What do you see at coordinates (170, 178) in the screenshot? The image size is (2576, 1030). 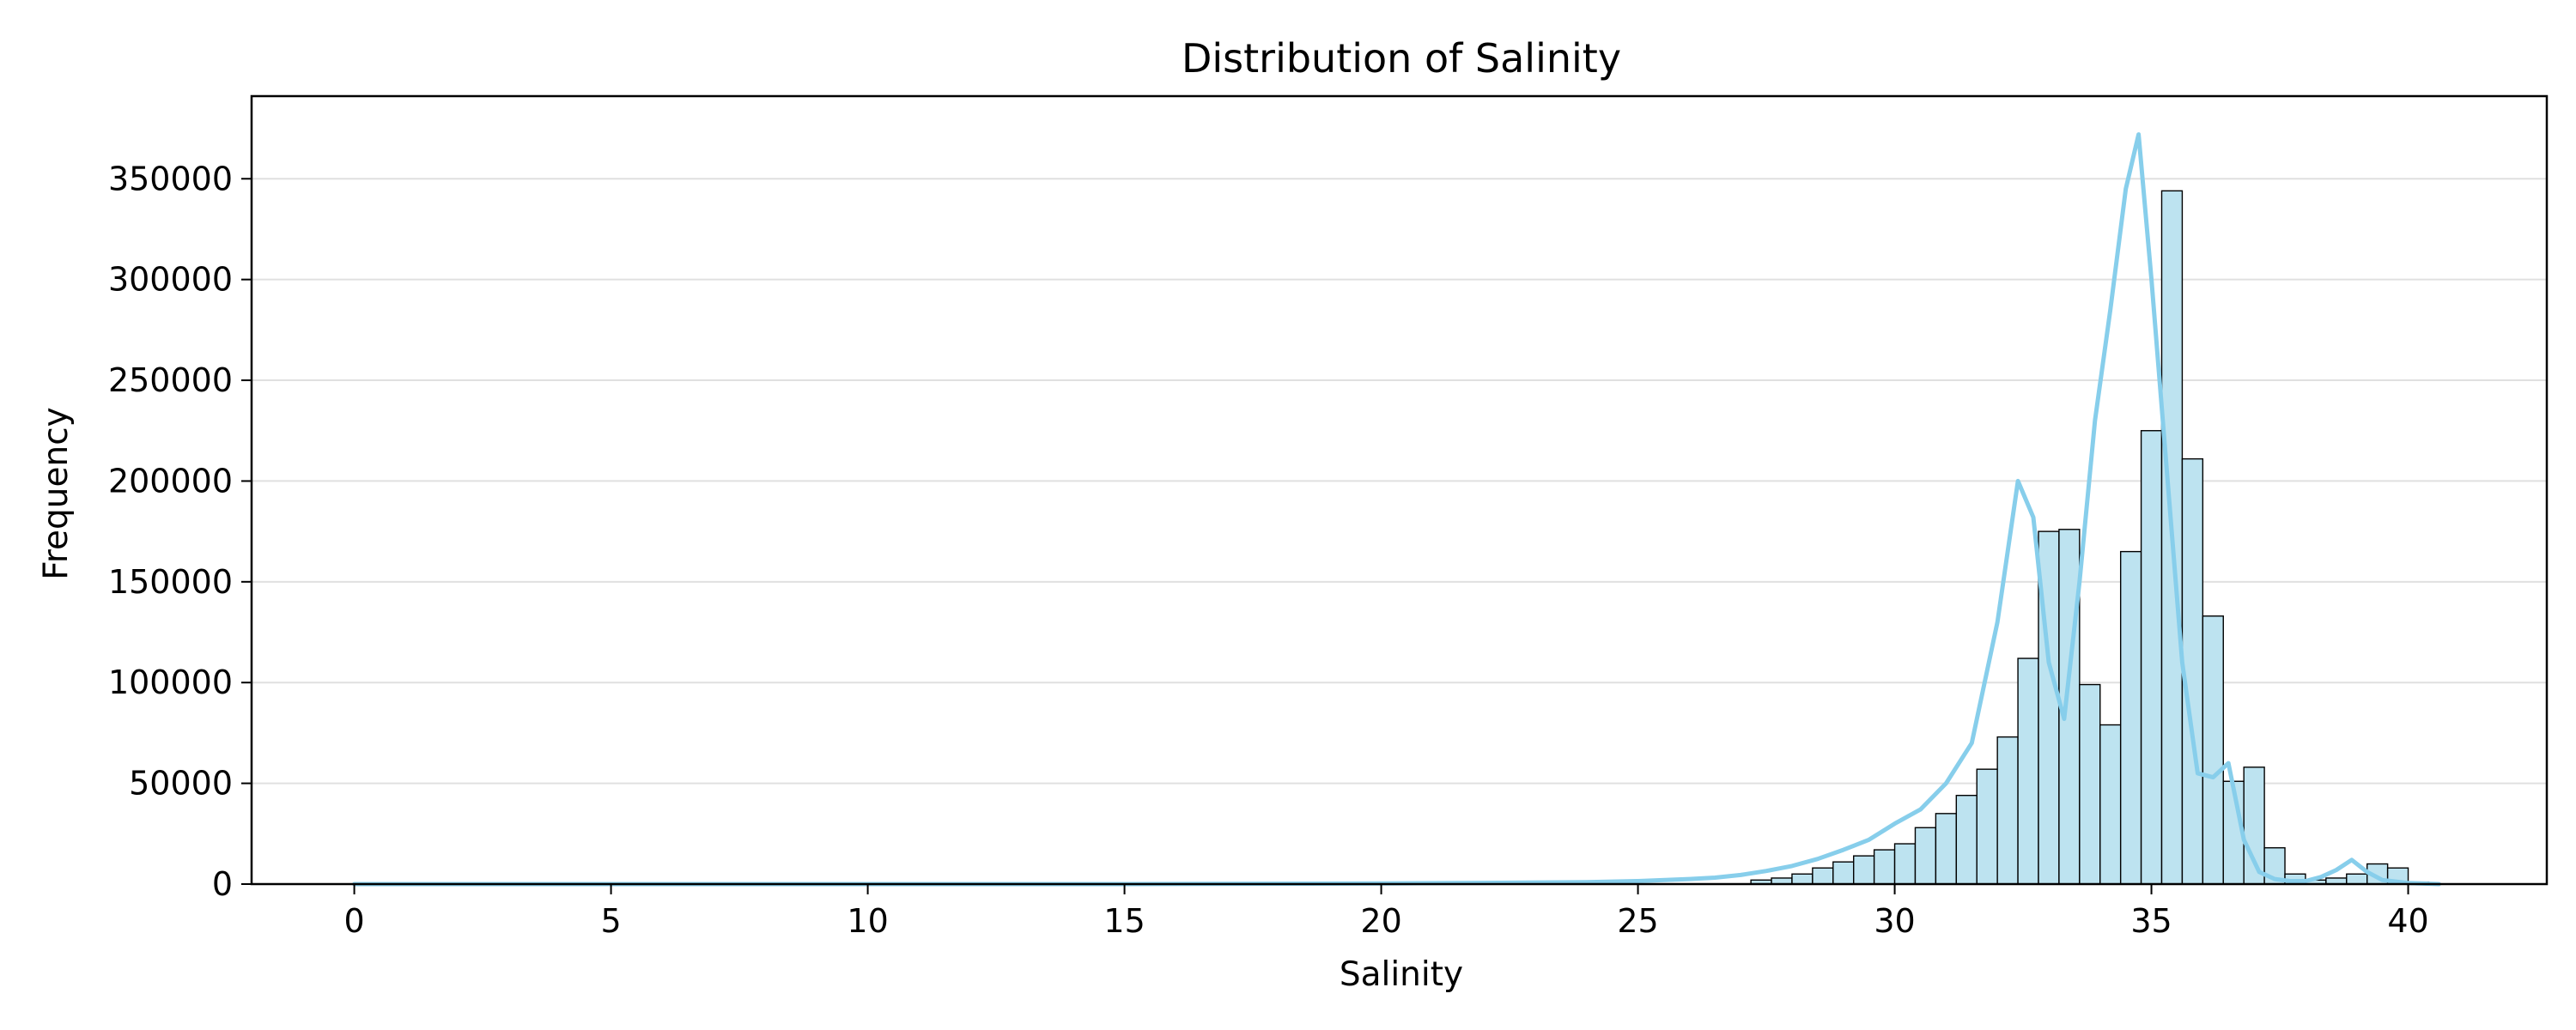 I see `y-tick-label: 350000` at bounding box center [170, 178].